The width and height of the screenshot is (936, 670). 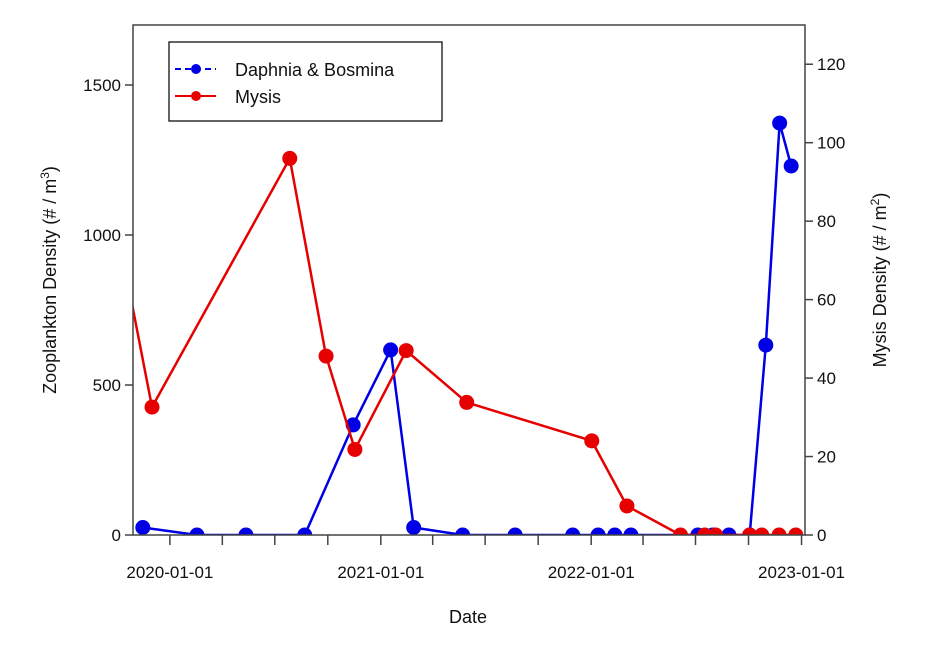 What do you see at coordinates (826, 300) in the screenshot?
I see `y-right-tick-label: 60` at bounding box center [826, 300].